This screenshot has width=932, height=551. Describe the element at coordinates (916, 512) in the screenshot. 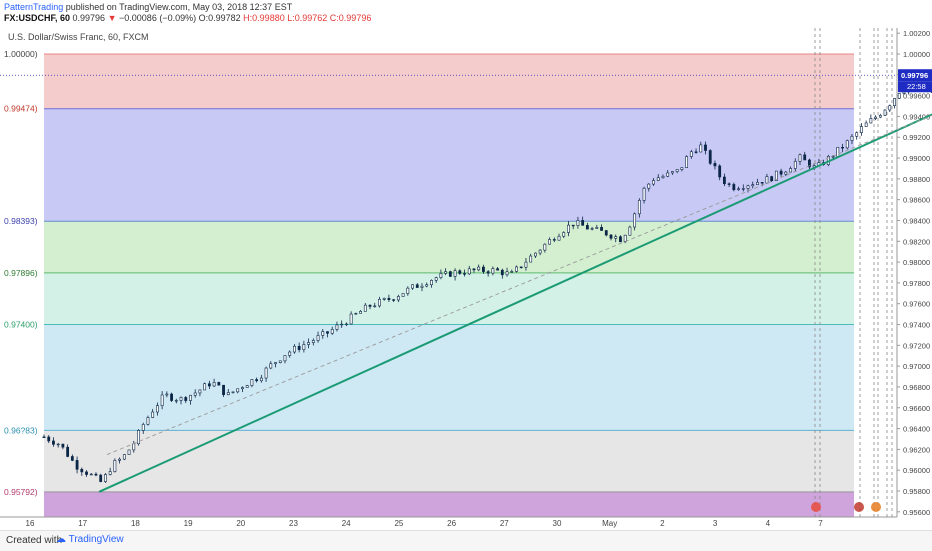

I see `y-tick-label: 0.95600` at that location.